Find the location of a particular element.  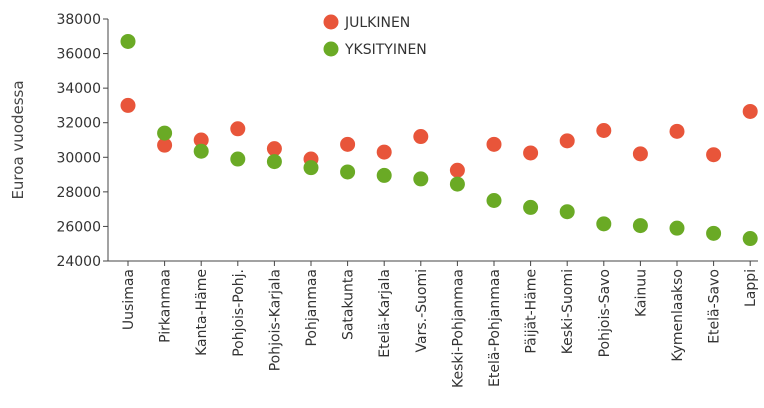

x-tick-label: Kainuu is located at coordinates (641, 293).